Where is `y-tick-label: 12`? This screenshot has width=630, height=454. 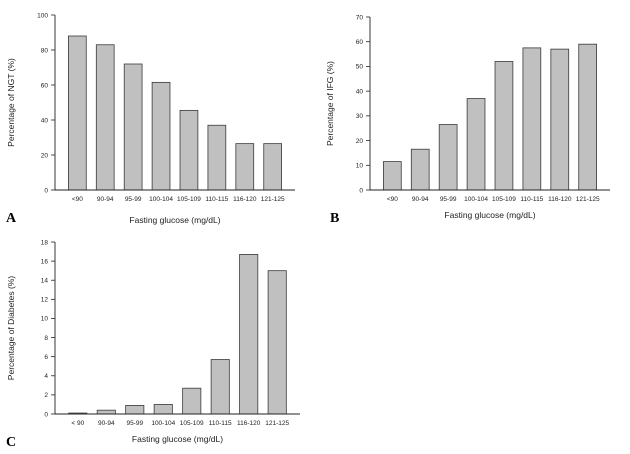
y-tick-label: 12 is located at coordinates (45, 300).